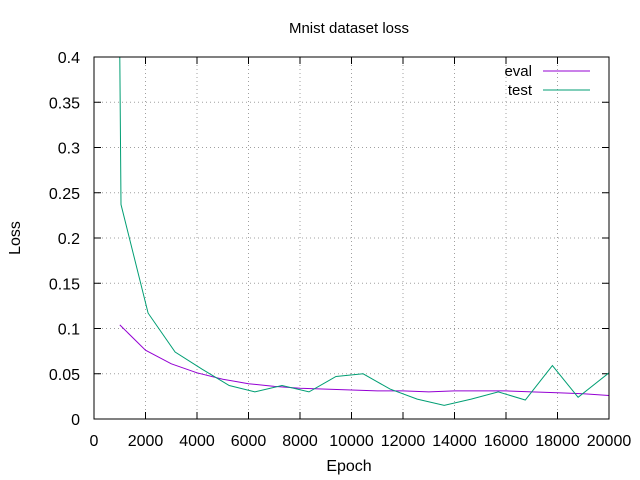 The image size is (640, 480). Describe the element at coordinates (75, 420) in the screenshot. I see `y-tick-label: 0` at that location.